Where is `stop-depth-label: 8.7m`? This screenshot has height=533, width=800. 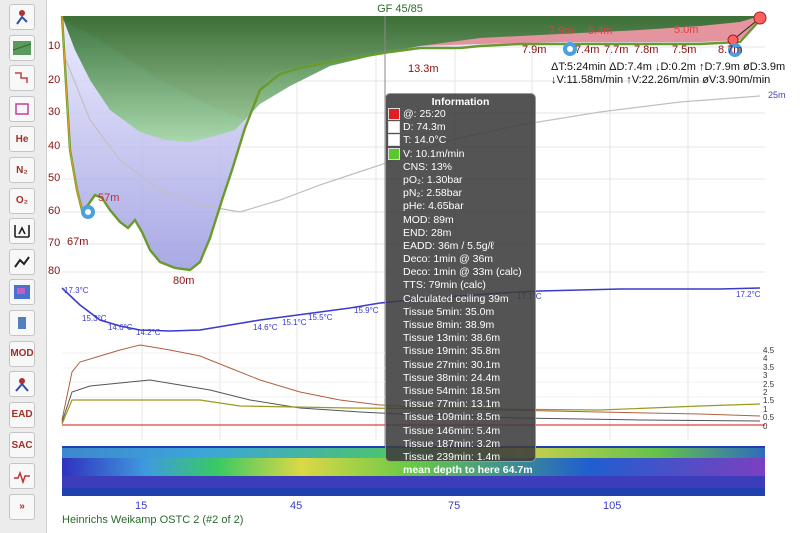 stop-depth-label: 8.7m is located at coordinates (730, 50).